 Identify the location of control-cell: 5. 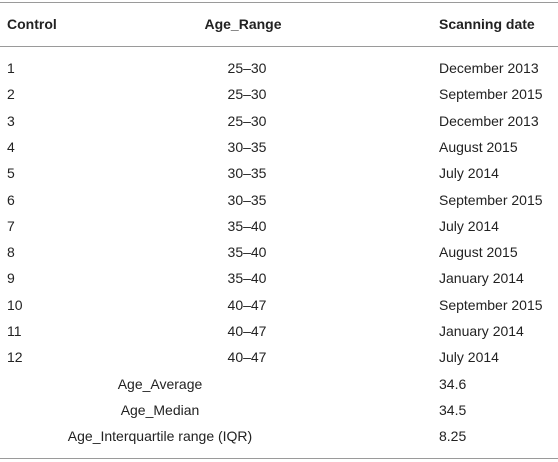
(11, 173).